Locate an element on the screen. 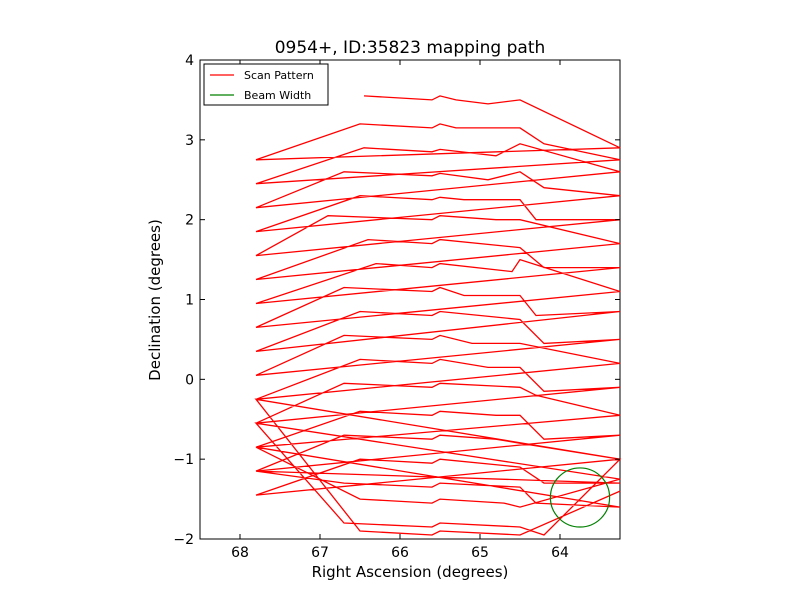 Image resolution: width=800 pixels, height=600 pixels. y-tick-label: 4 is located at coordinates (189, 61).